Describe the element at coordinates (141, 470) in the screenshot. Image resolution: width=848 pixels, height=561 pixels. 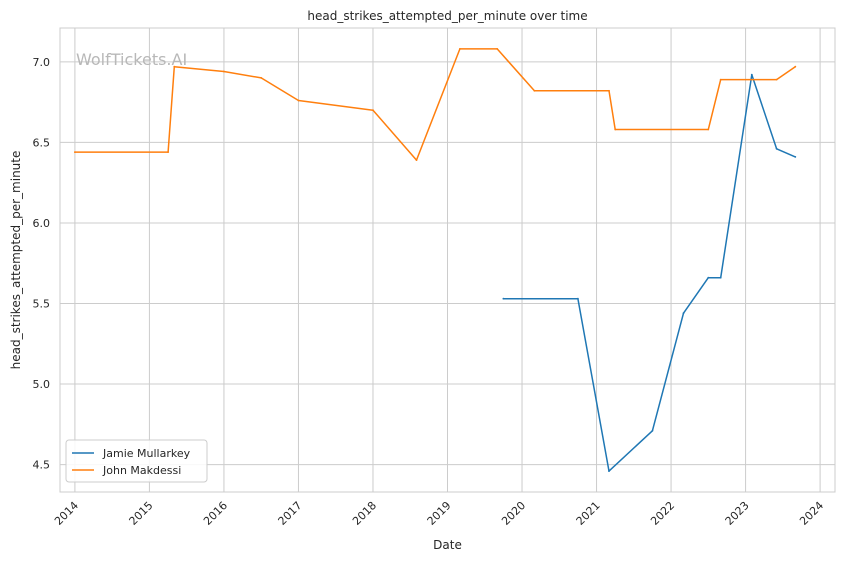
I see `legend-label-1: John Makdessi` at that location.